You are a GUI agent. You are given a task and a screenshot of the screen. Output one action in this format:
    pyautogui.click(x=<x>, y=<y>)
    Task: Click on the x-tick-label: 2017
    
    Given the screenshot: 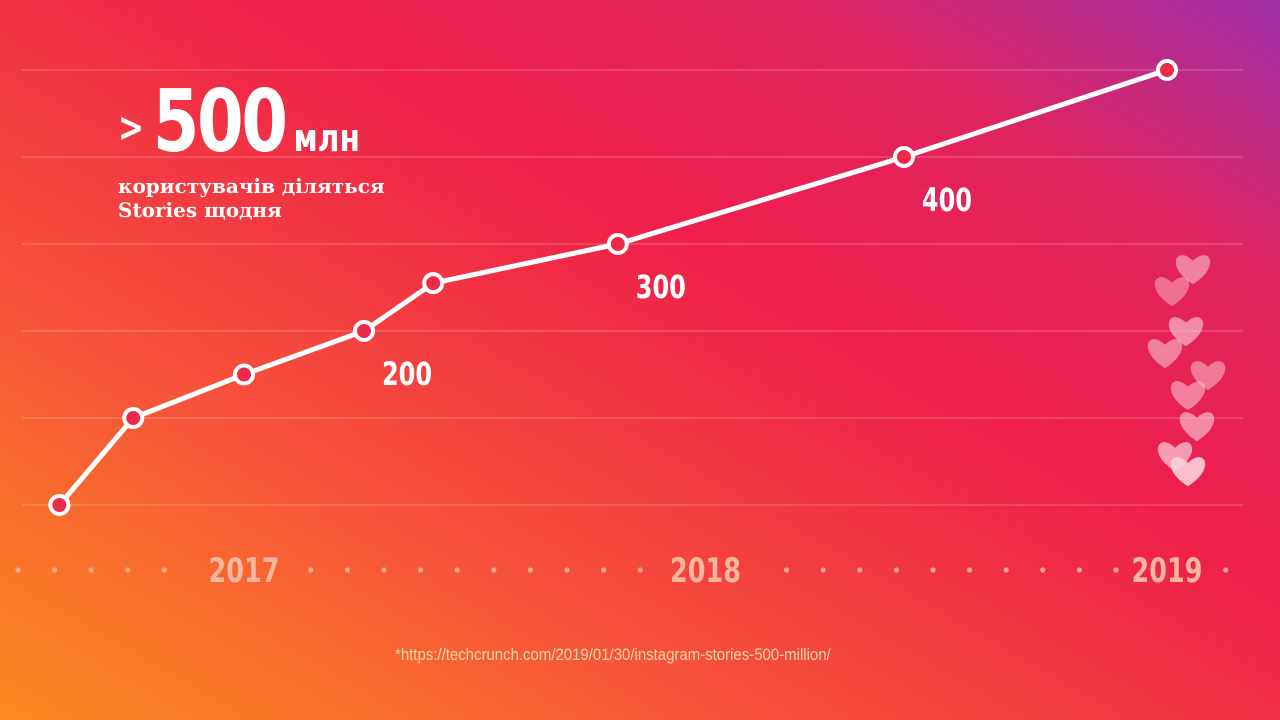 What is the action you would take?
    pyautogui.click(x=244, y=571)
    